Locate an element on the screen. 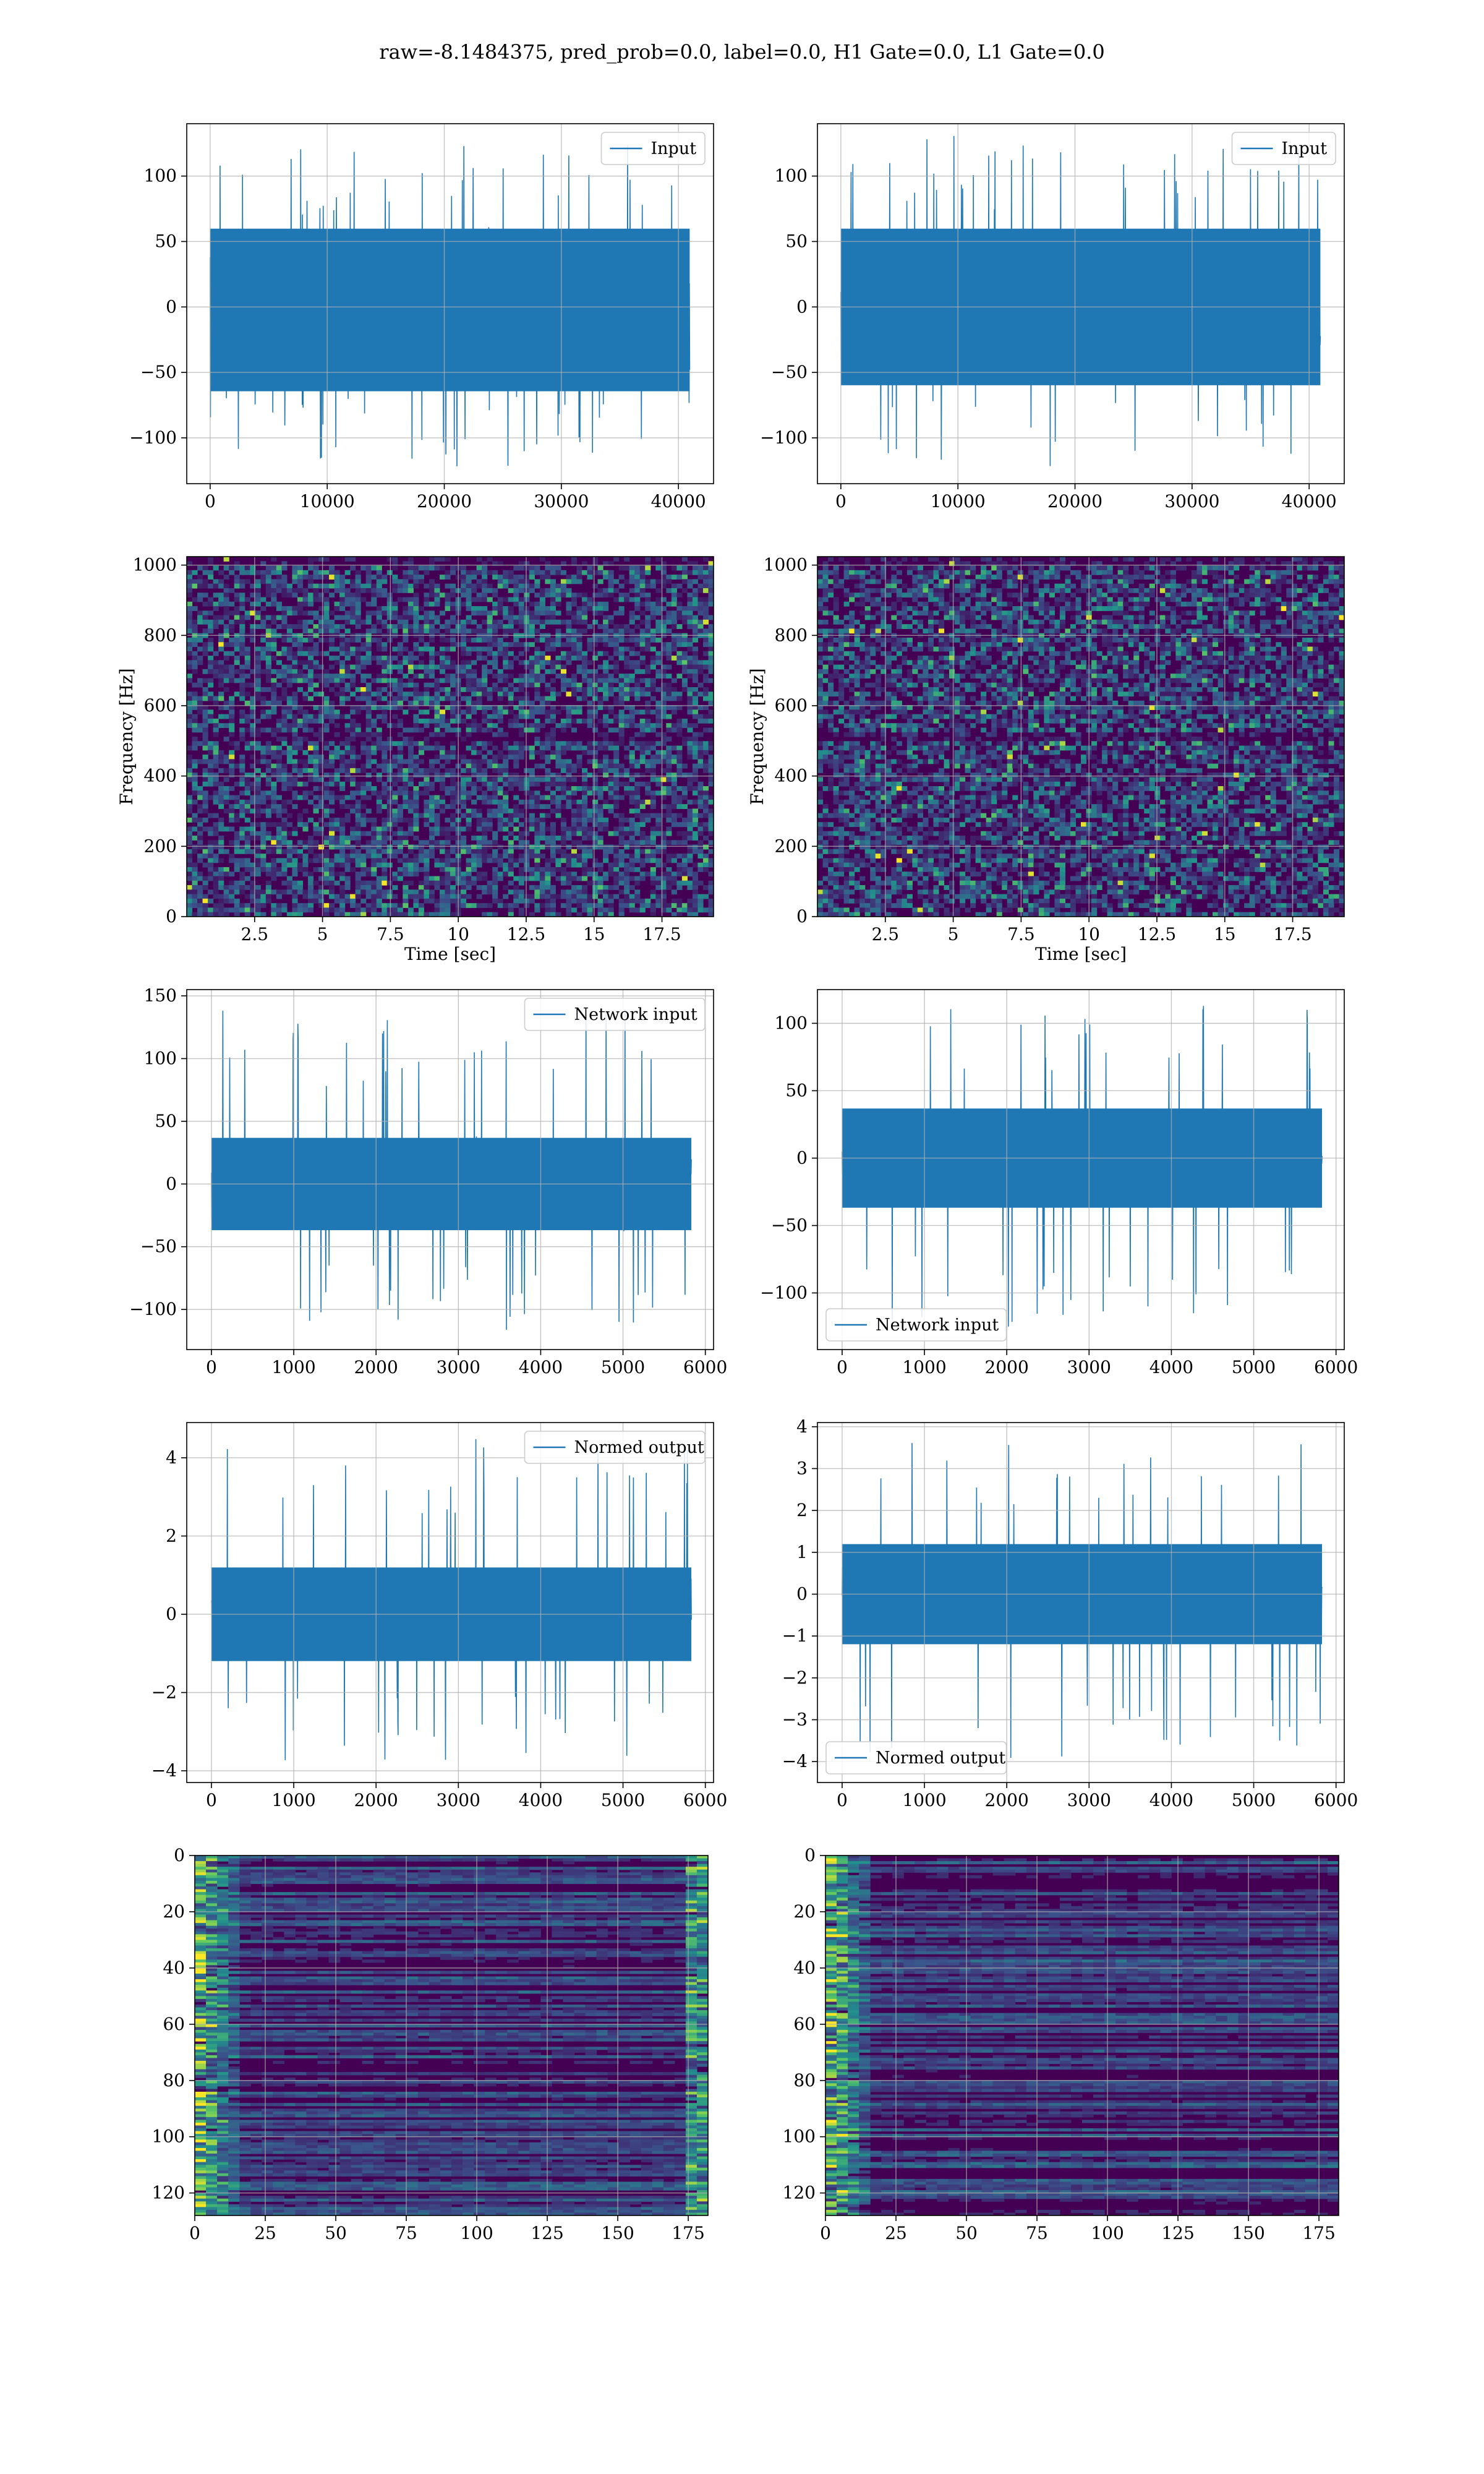  x-tick-label: 150 is located at coordinates (617, 2233).